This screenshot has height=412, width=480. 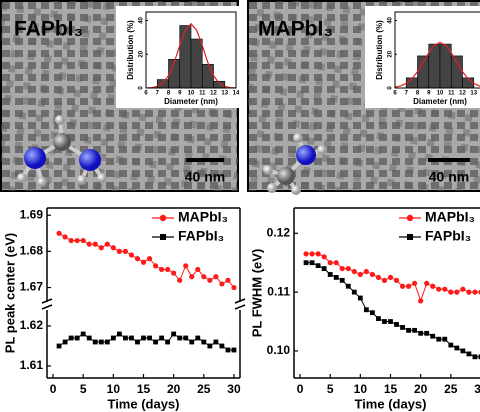 What do you see at coordinates (143, 304) in the screenshot?
I see `axis-breaks` at bounding box center [143, 304].